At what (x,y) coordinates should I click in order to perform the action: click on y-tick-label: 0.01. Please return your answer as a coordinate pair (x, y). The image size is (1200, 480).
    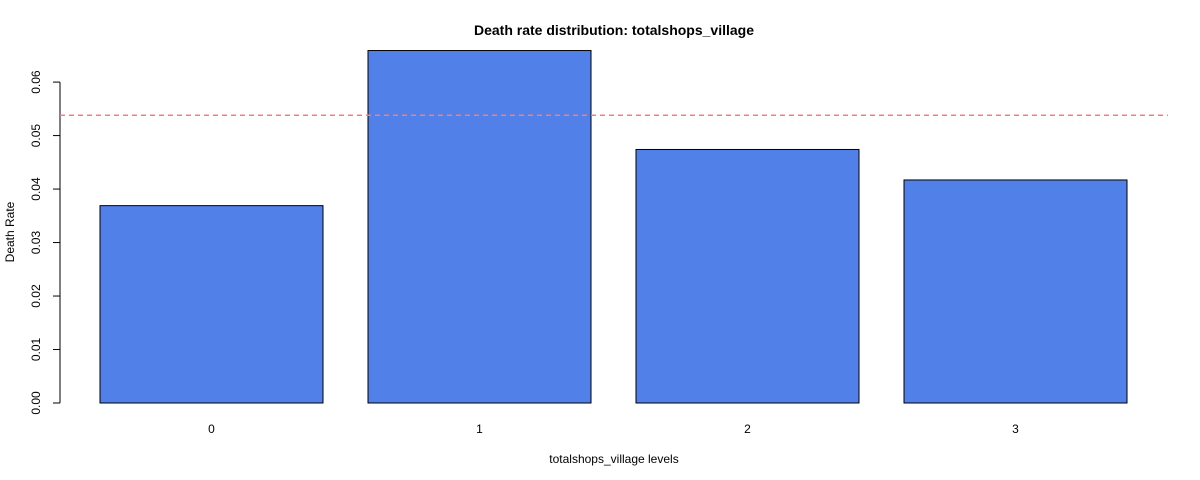
    Looking at the image, I should click on (36, 350).